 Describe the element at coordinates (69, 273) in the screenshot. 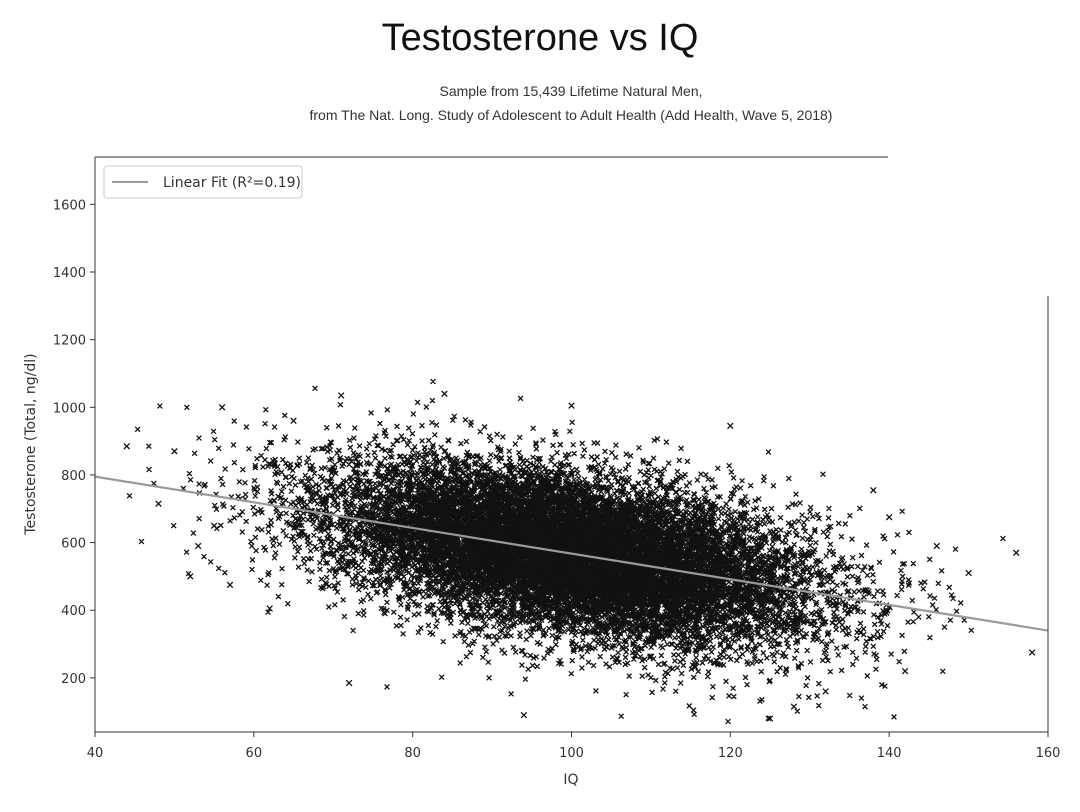

I see `y-tick-label: 1400` at that location.